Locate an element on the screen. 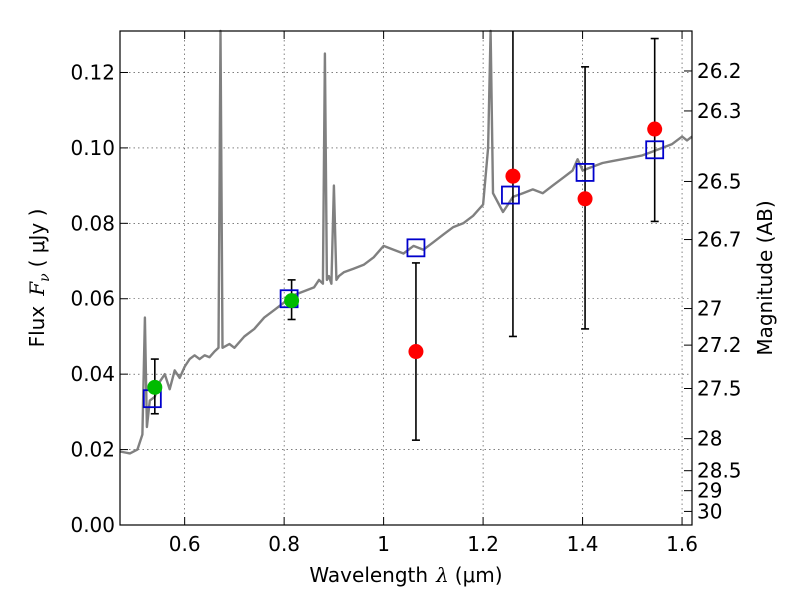 The width and height of the screenshot is (800, 600). y-axis-label: Flux is located at coordinates (37, 327).